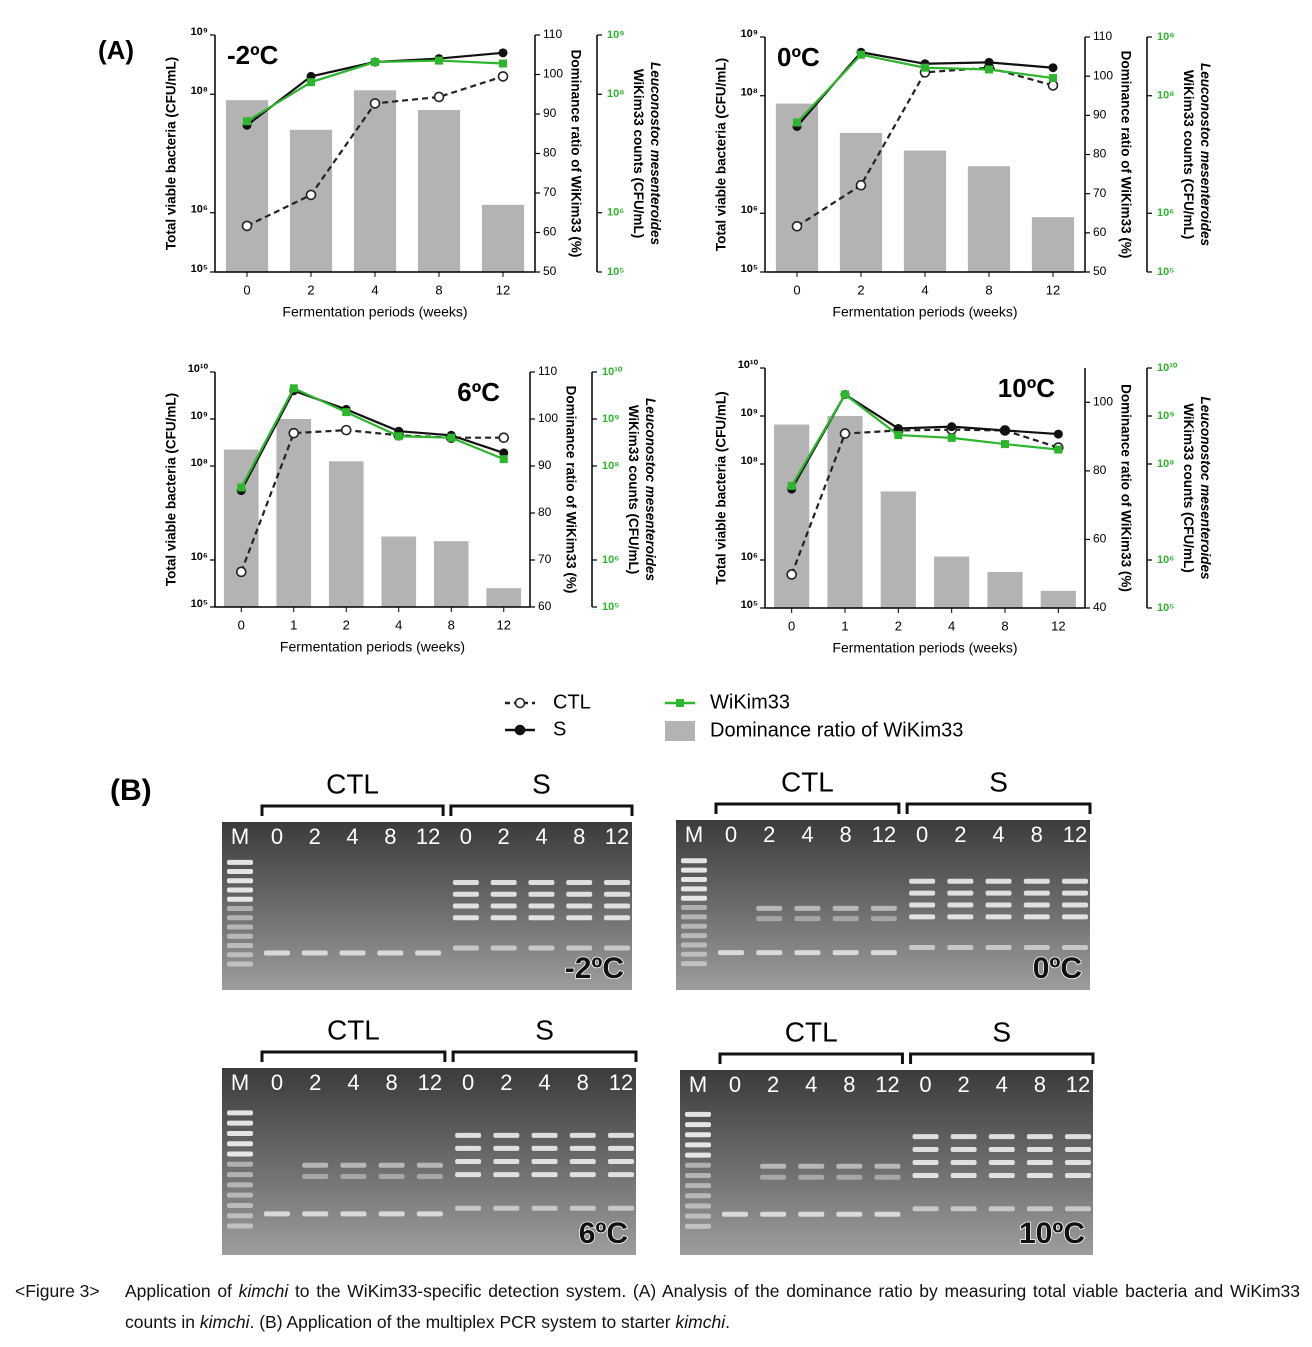 This screenshot has width=1312, height=1347. What do you see at coordinates (544, 1082) in the screenshot?
I see `lane-label: 4` at bounding box center [544, 1082].